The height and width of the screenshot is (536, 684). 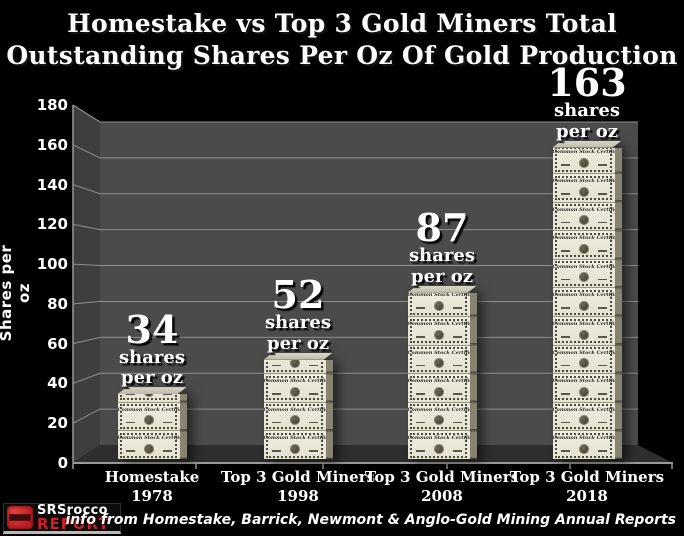 What do you see at coordinates (20, 517) in the screenshot?
I see `logo-barrel-icon` at bounding box center [20, 517].